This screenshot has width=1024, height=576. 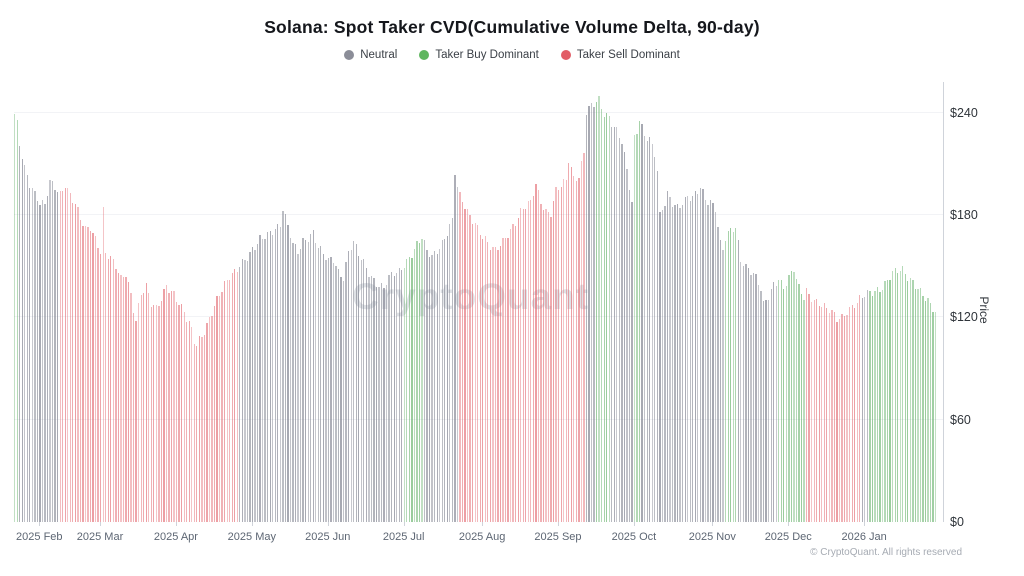 What do you see at coordinates (349, 55) in the screenshot?
I see `neutral-dot-icon` at bounding box center [349, 55].